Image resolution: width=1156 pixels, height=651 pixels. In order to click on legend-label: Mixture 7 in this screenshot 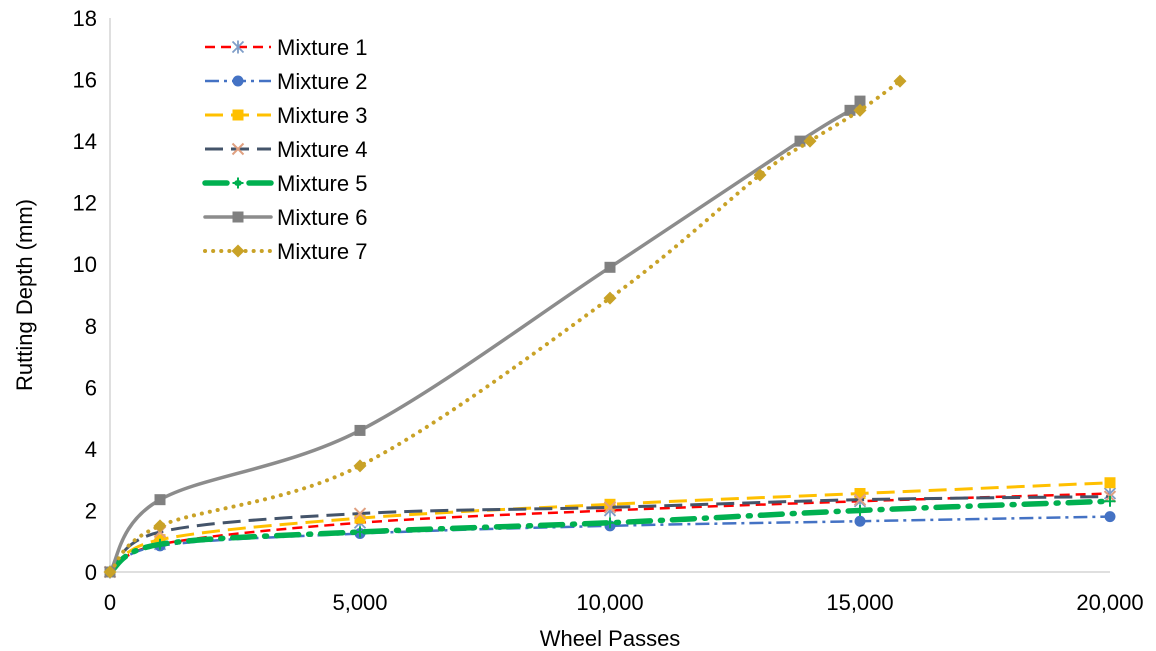, I will do `click(322, 251)`.